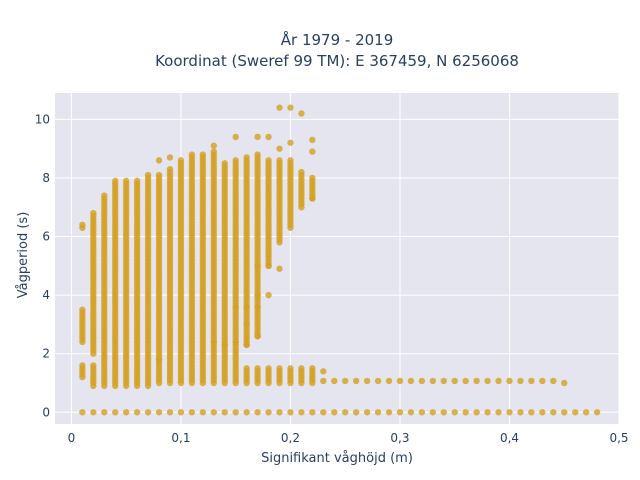 The height and width of the screenshot is (480, 640). What do you see at coordinates (337, 458) in the screenshot?
I see `x-axis-title: Signifikant våghöjd (m)` at bounding box center [337, 458].